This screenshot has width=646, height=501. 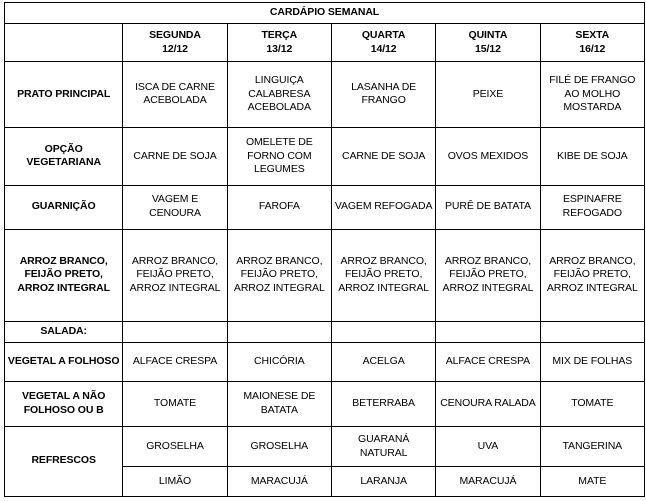 What do you see at coordinates (592, 207) in the screenshot?
I see `cell-guarnicao-sexta: ESPINAFRE REFOGADO` at bounding box center [592, 207].